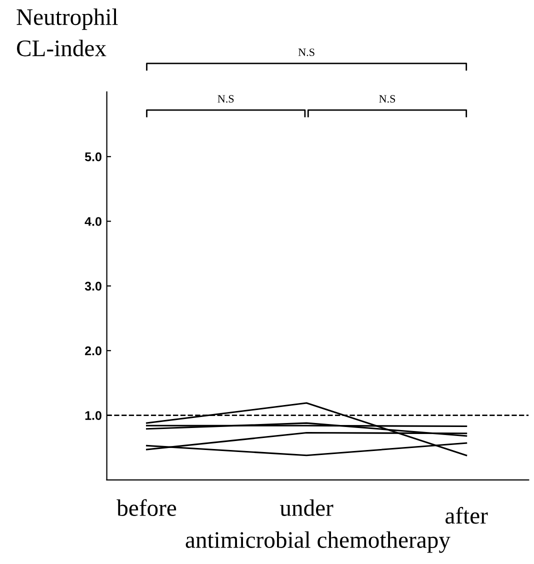 This screenshot has width=534, height=564. What do you see at coordinates (146, 507) in the screenshot?
I see `x-tick-label: before` at bounding box center [146, 507].